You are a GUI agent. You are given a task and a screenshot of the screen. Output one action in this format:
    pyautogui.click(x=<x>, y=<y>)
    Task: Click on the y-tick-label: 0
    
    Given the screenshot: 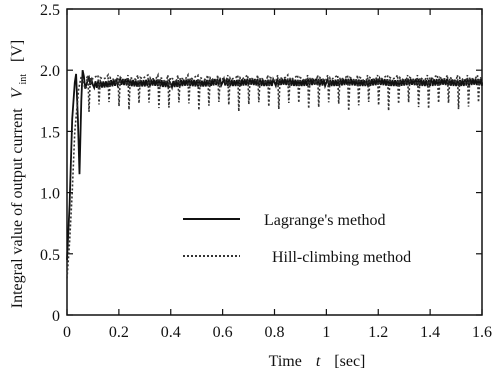 What is the action you would take?
    pyautogui.click(x=56, y=316)
    